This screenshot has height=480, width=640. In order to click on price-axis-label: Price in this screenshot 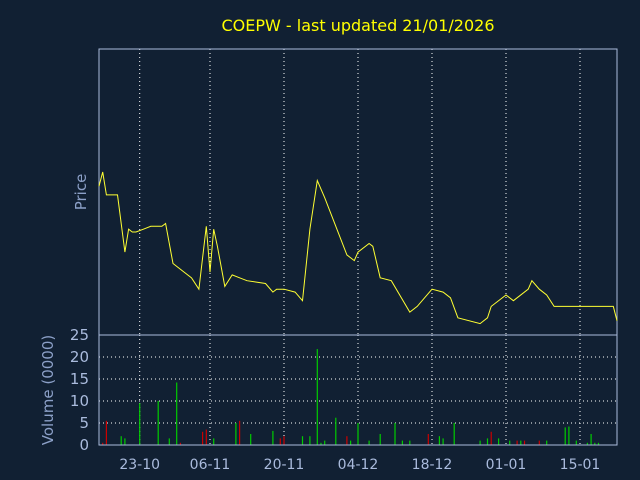, I will do `click(81, 192)`.